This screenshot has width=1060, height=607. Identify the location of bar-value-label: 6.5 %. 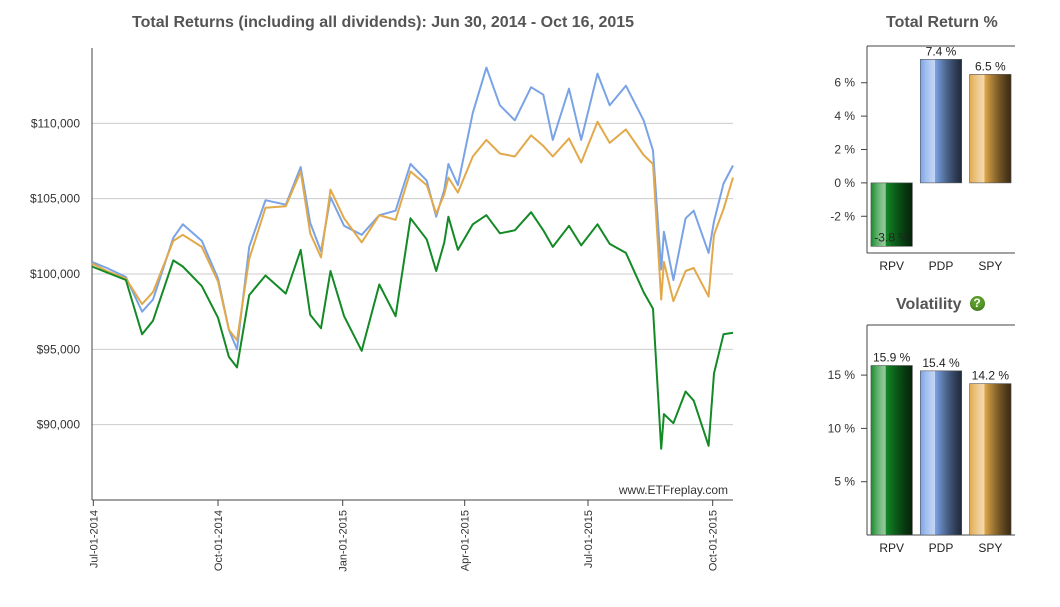
(990, 66).